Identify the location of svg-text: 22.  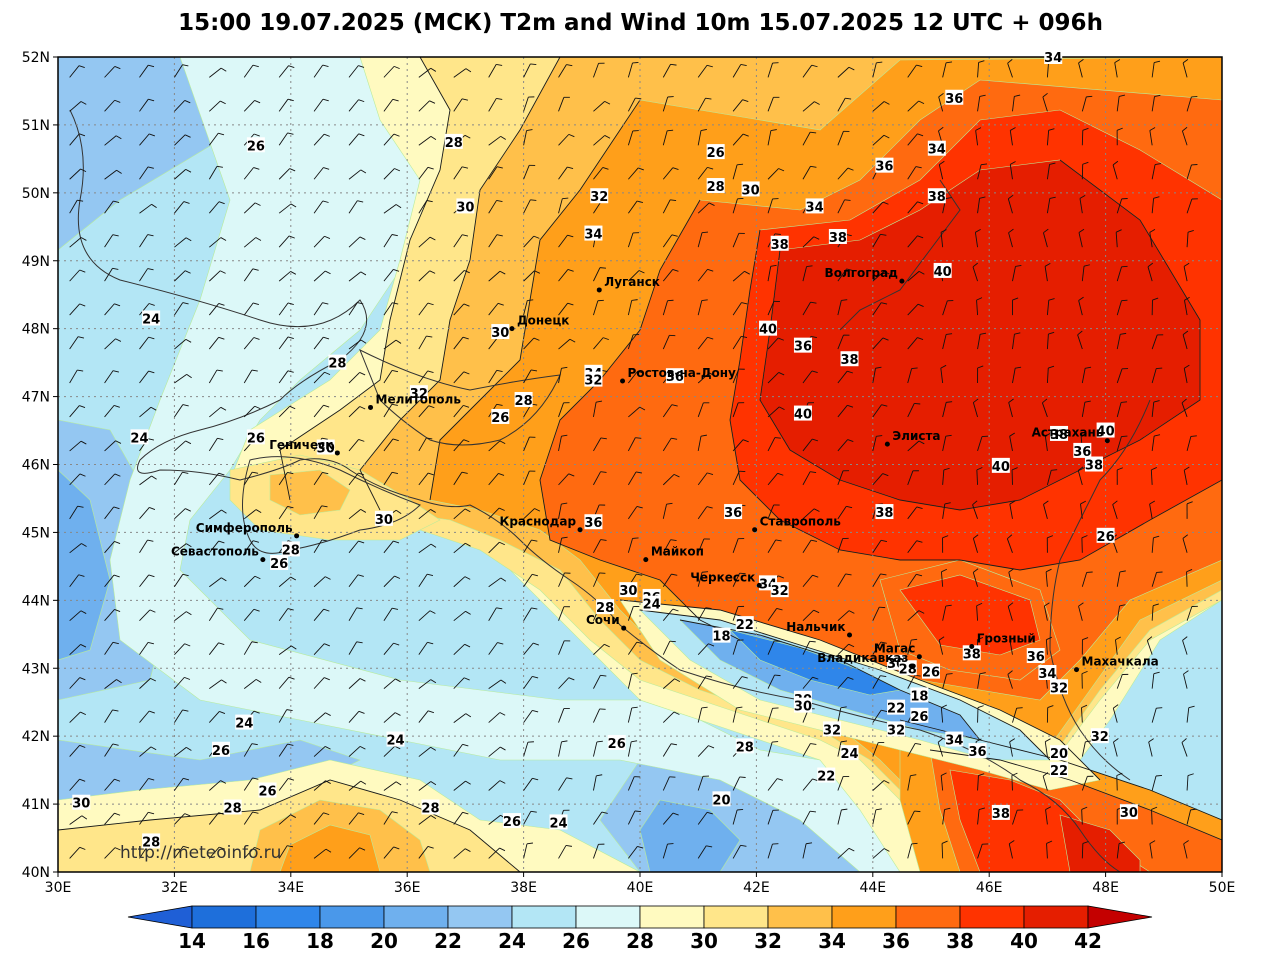
(745, 625).